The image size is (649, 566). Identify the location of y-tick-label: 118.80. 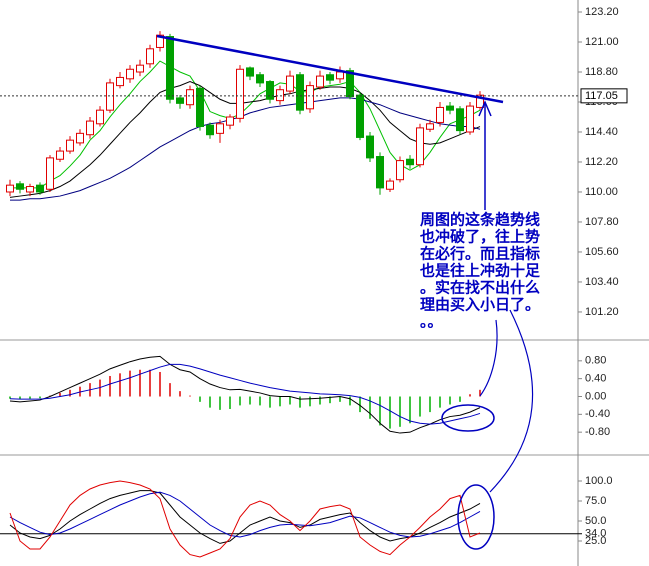
(601, 72).